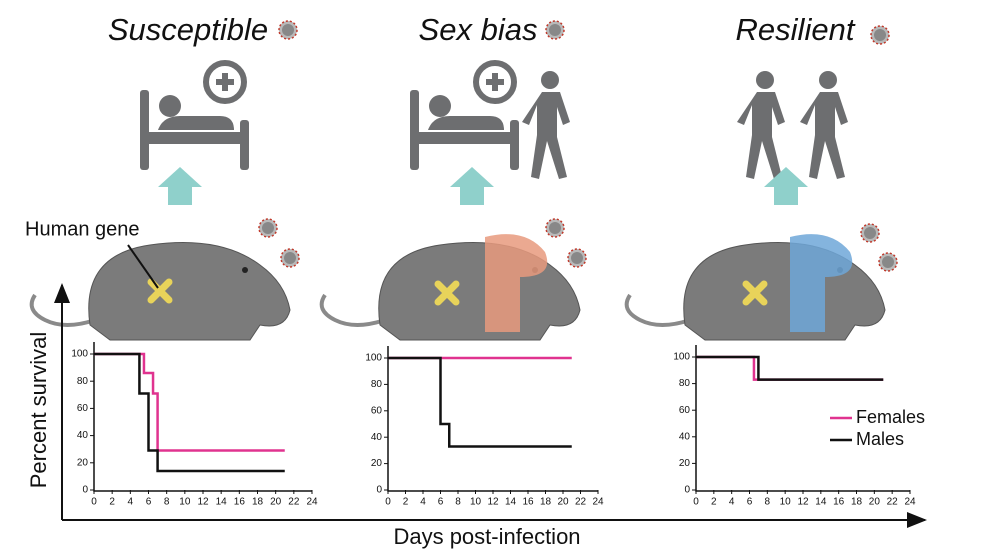  I want to click on annotation: Human gene, so click(82, 229).